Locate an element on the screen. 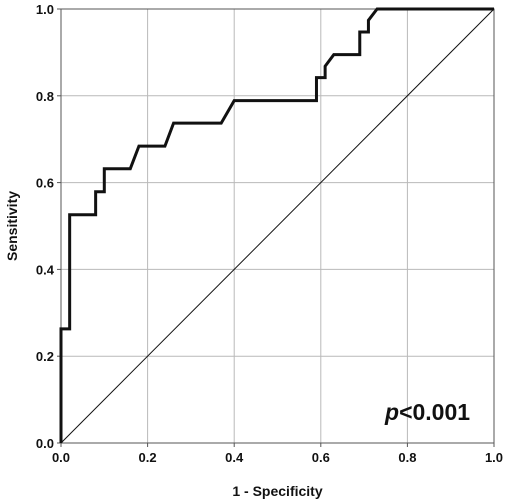  x-tick-label-0: 0.0 is located at coordinates (61, 457).